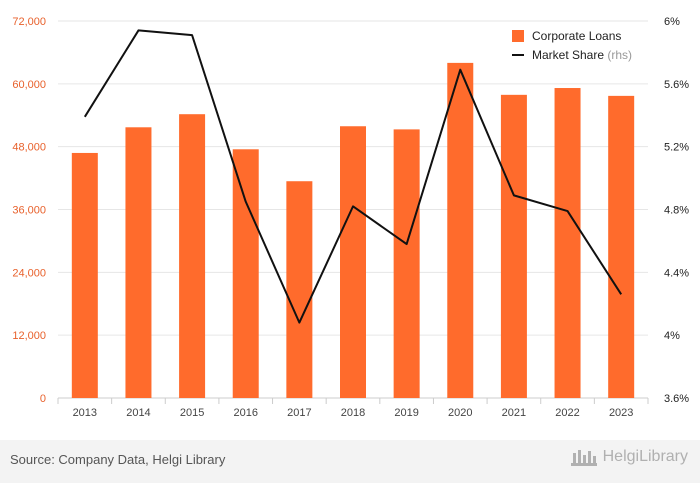 The image size is (700, 483). Describe the element at coordinates (514, 413) in the screenshot. I see `x-tick-label: 2021` at that location.